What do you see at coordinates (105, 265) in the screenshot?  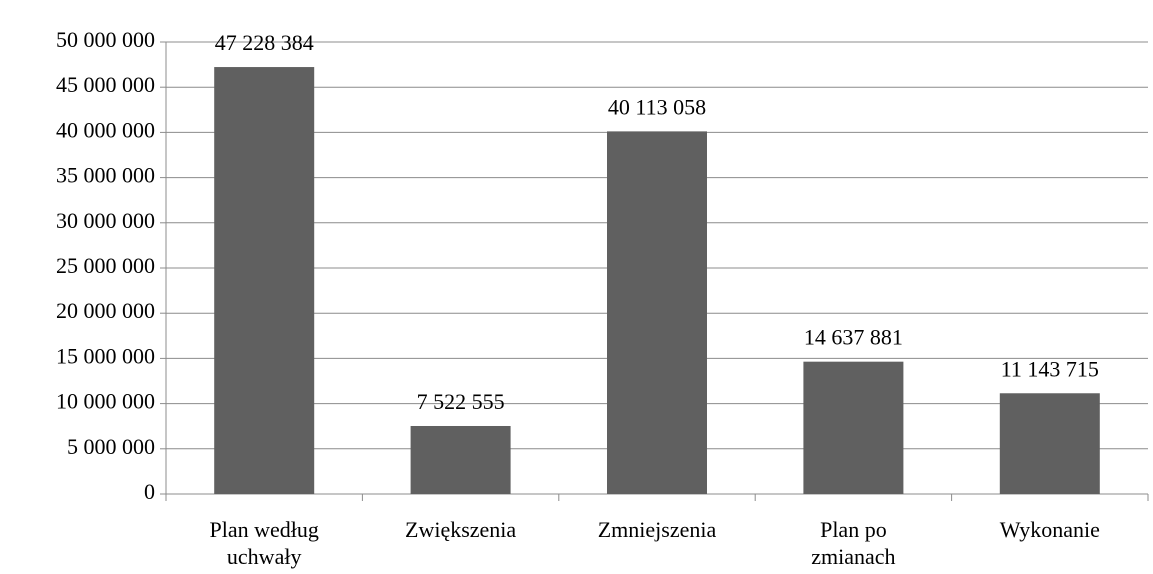 I see `y-tick-label: 25 000 000` at bounding box center [105, 265].